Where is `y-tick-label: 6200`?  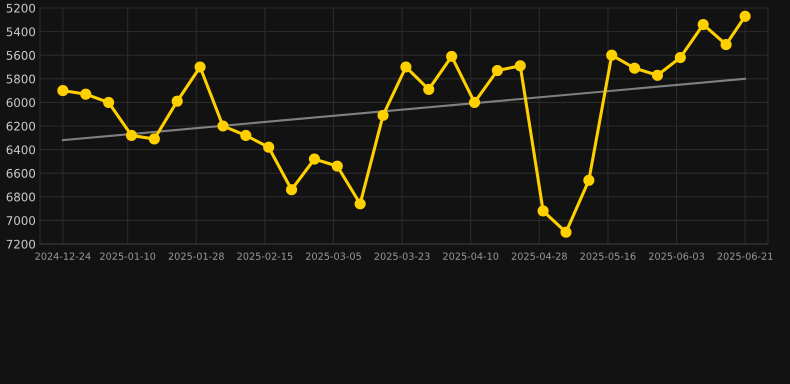 y-tick-label: 6200 is located at coordinates (21, 126).